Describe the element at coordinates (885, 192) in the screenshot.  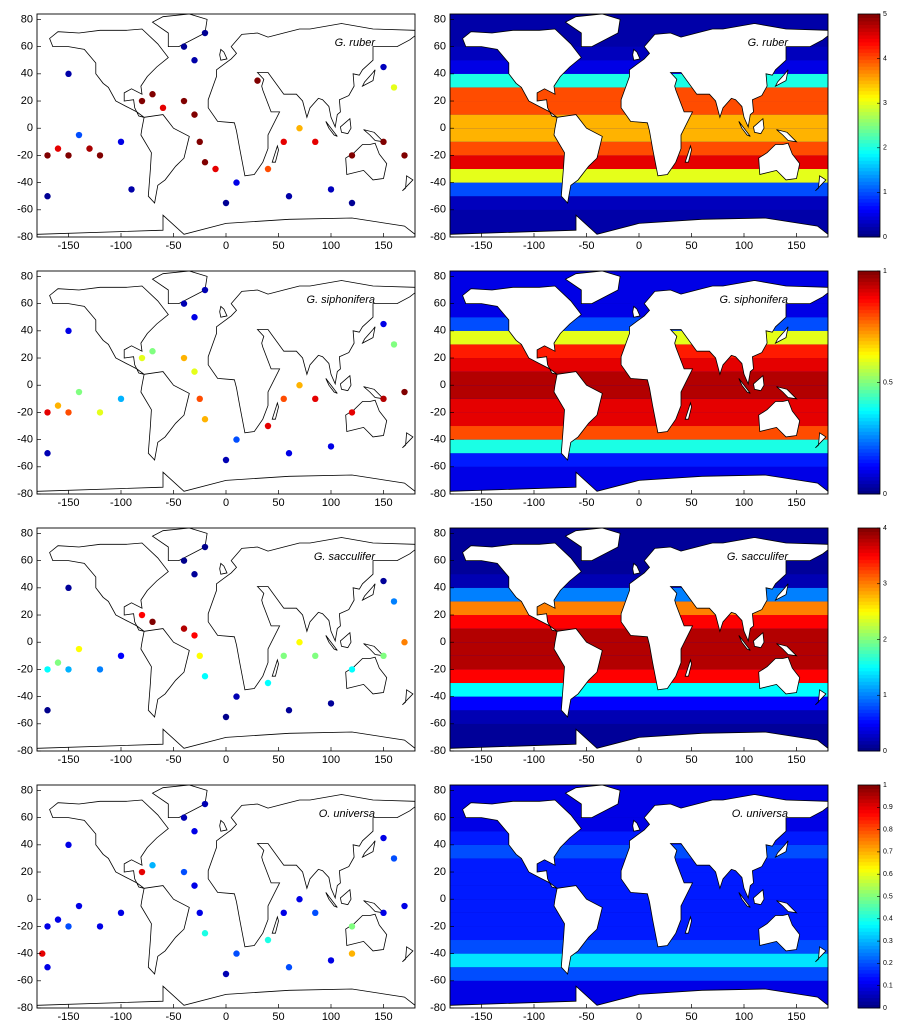
I see `colorbar-tick-label: 1` at that location.